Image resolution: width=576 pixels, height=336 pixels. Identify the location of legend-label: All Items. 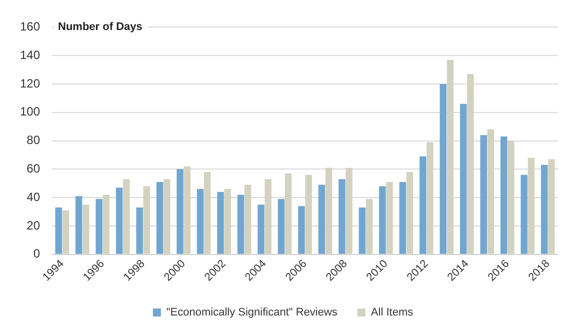
(392, 312).